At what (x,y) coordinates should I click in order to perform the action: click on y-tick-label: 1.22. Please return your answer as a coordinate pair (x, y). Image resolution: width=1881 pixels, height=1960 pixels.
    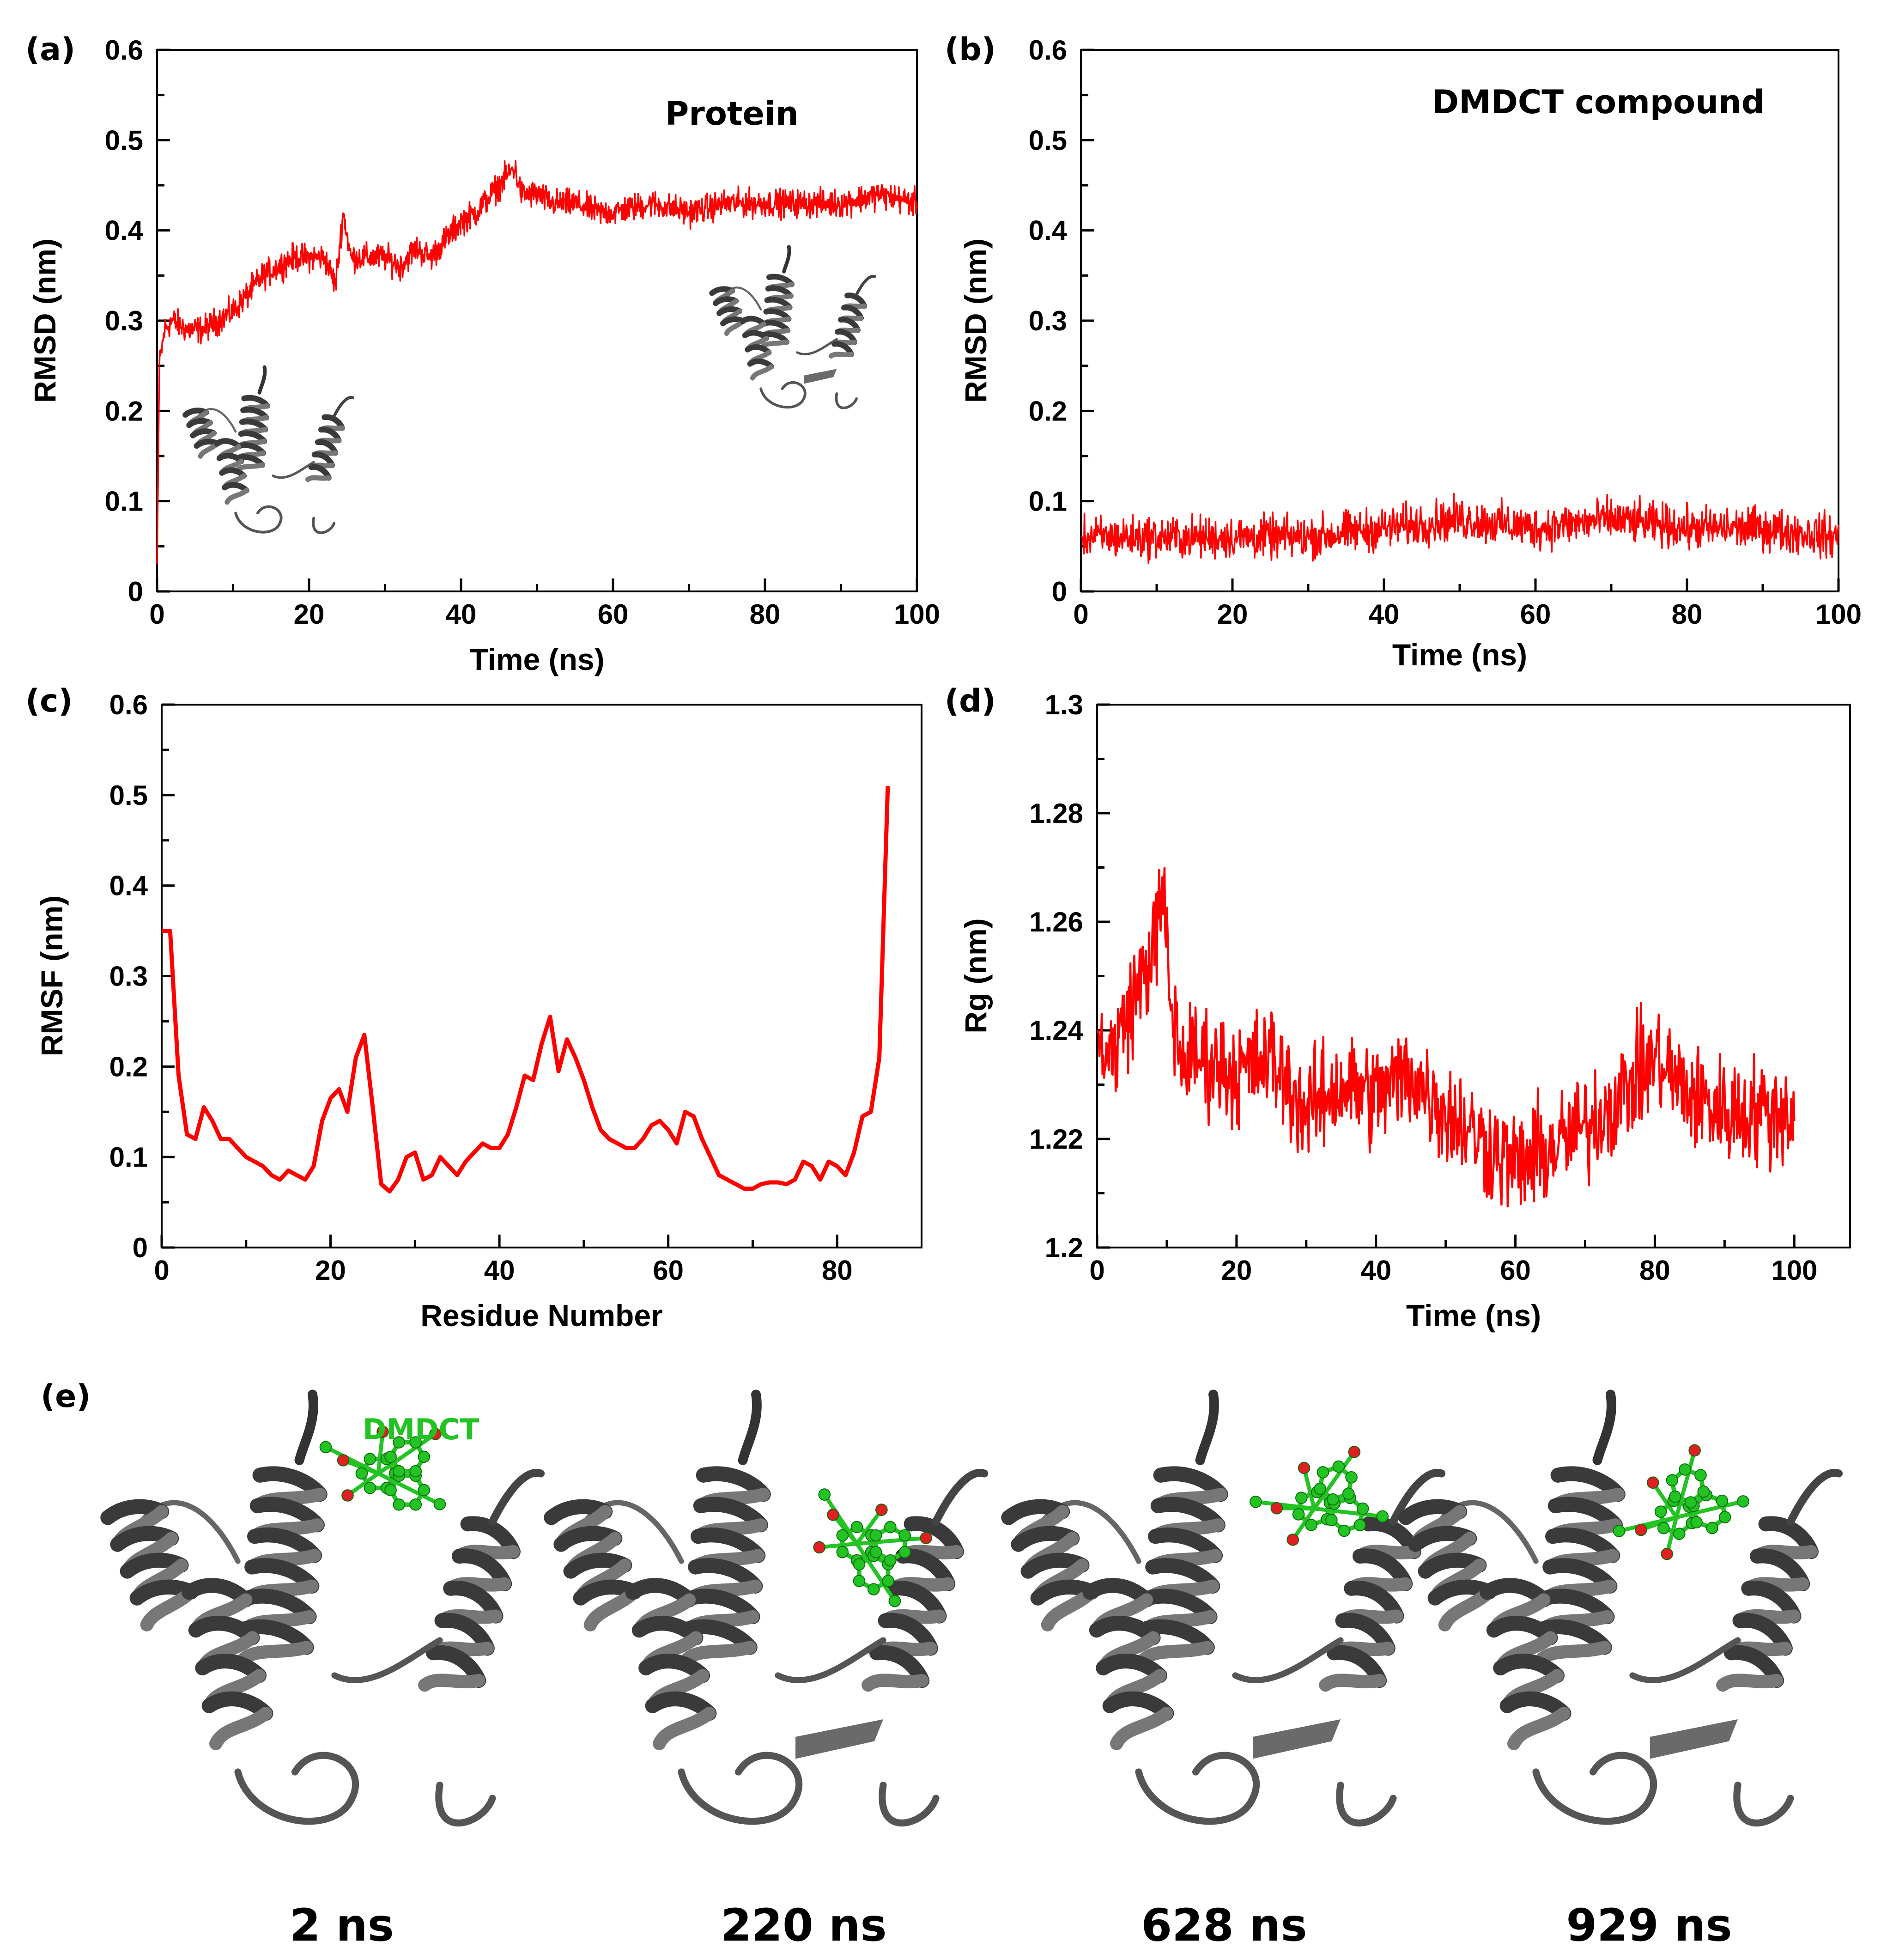
    Looking at the image, I should click on (1056, 1139).